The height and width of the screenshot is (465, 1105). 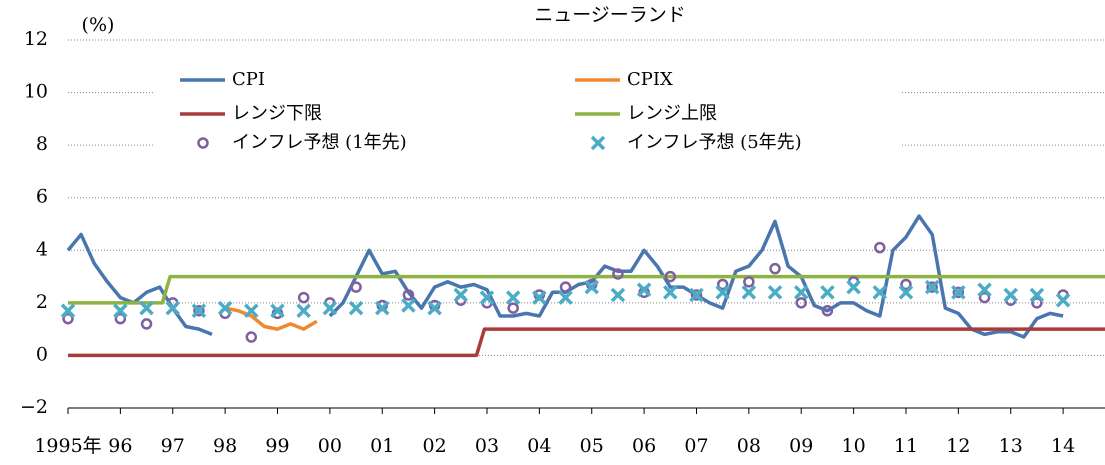 What do you see at coordinates (644, 446) in the screenshot?
I see `x-tick-label: 06` at bounding box center [644, 446].